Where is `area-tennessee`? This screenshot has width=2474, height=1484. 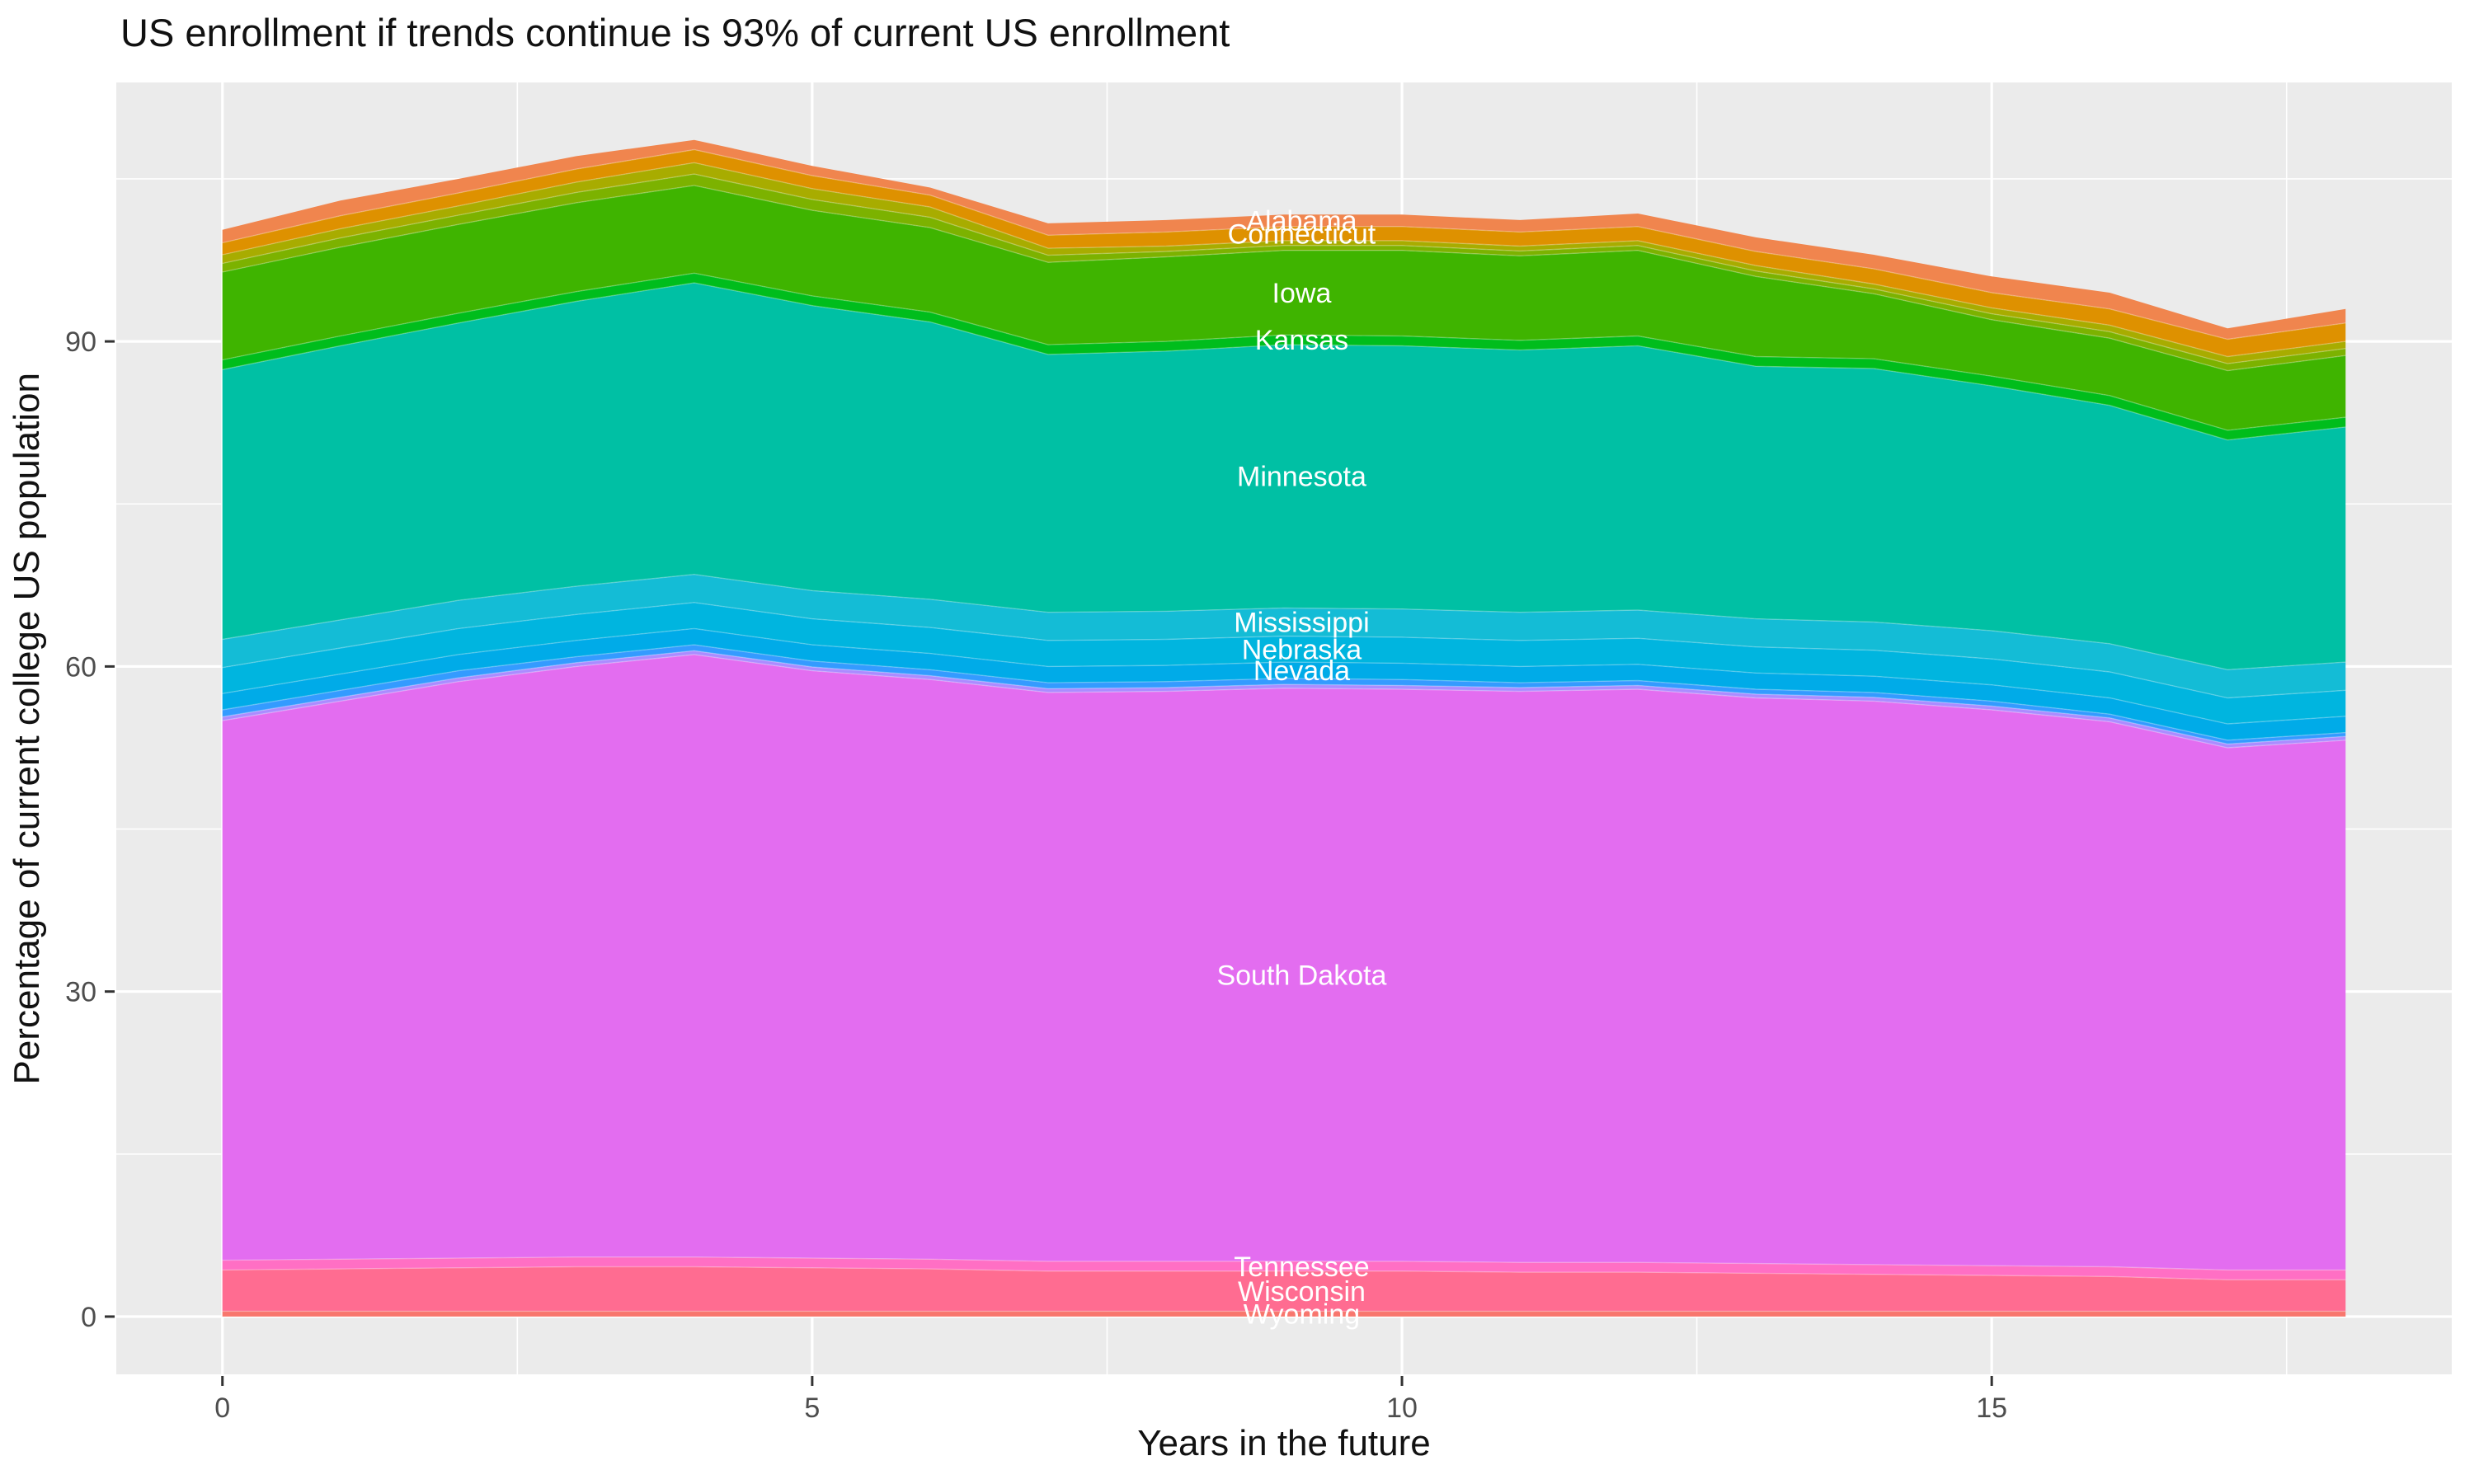
area-tennessee is located at coordinates (1284, 1268).